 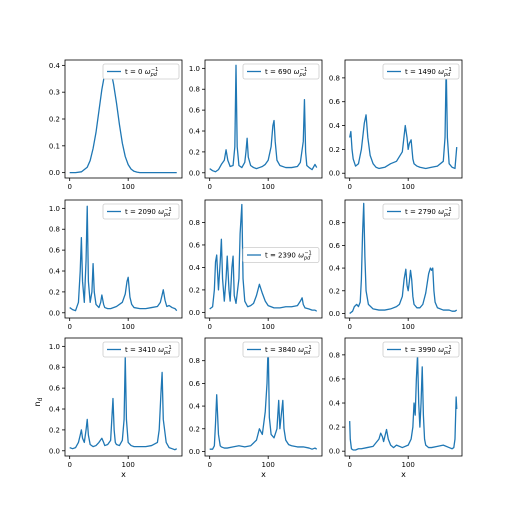 I want to click on subplot-4: 0.0 0.2 0.4 0.6 0.8 1.0 0 100 t = 2090 ωpd−1, so click(x=116, y=265).